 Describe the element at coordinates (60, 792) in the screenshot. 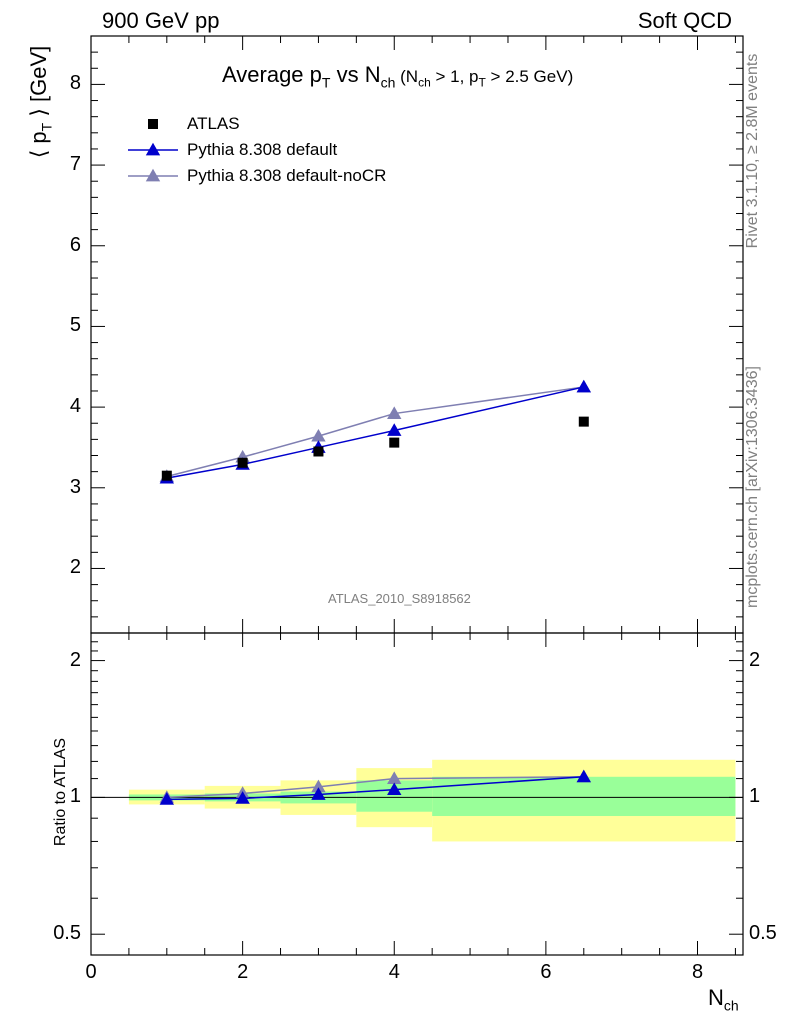

I see `ratio-y-axis-label: Ratio to ATLAS` at that location.